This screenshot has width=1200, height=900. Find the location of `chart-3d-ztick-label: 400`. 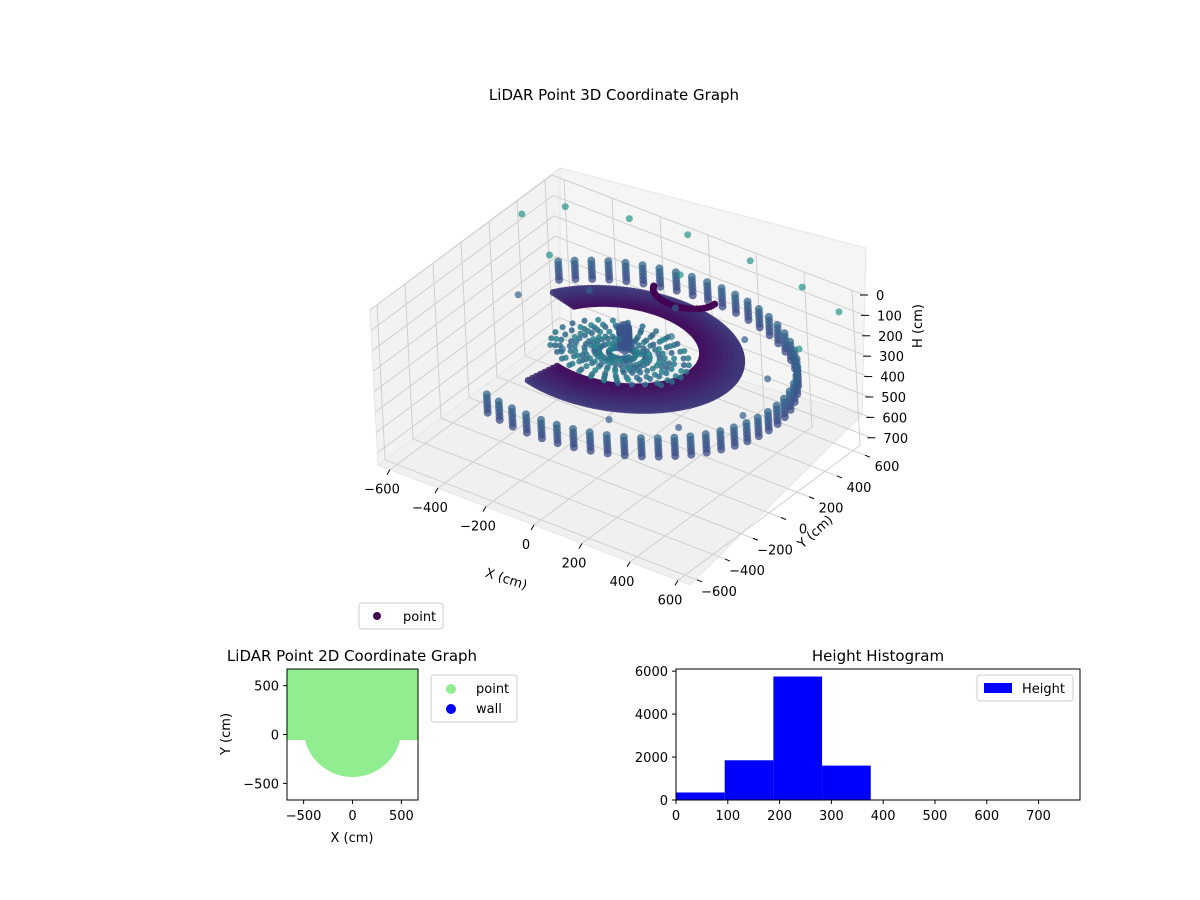

chart-3d-ztick-label: 400 is located at coordinates (892, 378).